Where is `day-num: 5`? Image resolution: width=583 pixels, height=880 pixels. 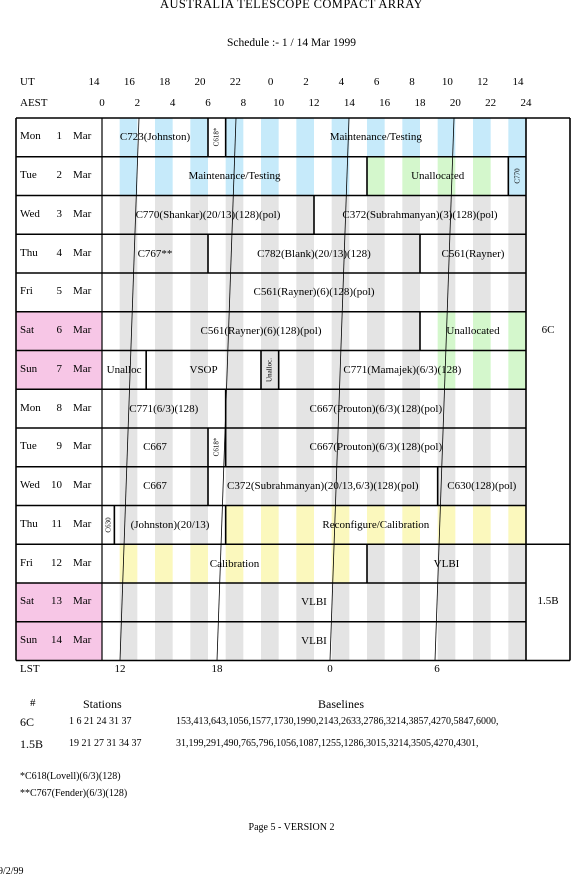
day-num: 5 is located at coordinates (59, 291).